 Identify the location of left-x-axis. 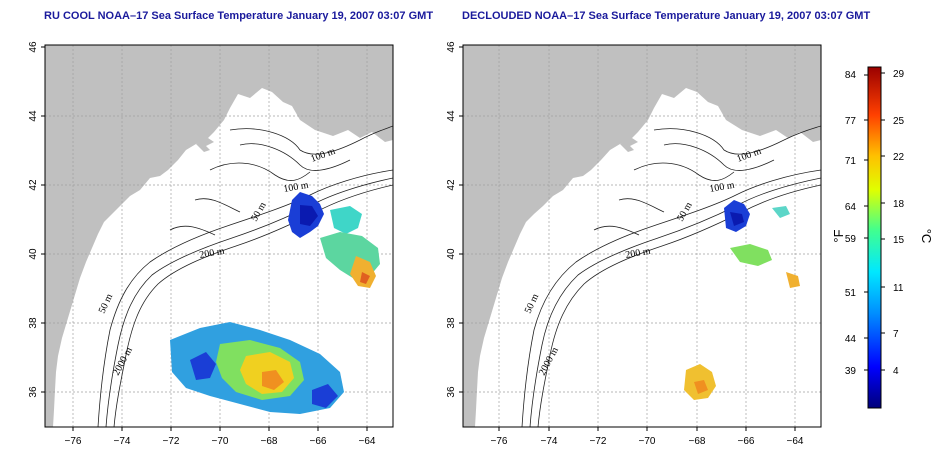
(220, 429).